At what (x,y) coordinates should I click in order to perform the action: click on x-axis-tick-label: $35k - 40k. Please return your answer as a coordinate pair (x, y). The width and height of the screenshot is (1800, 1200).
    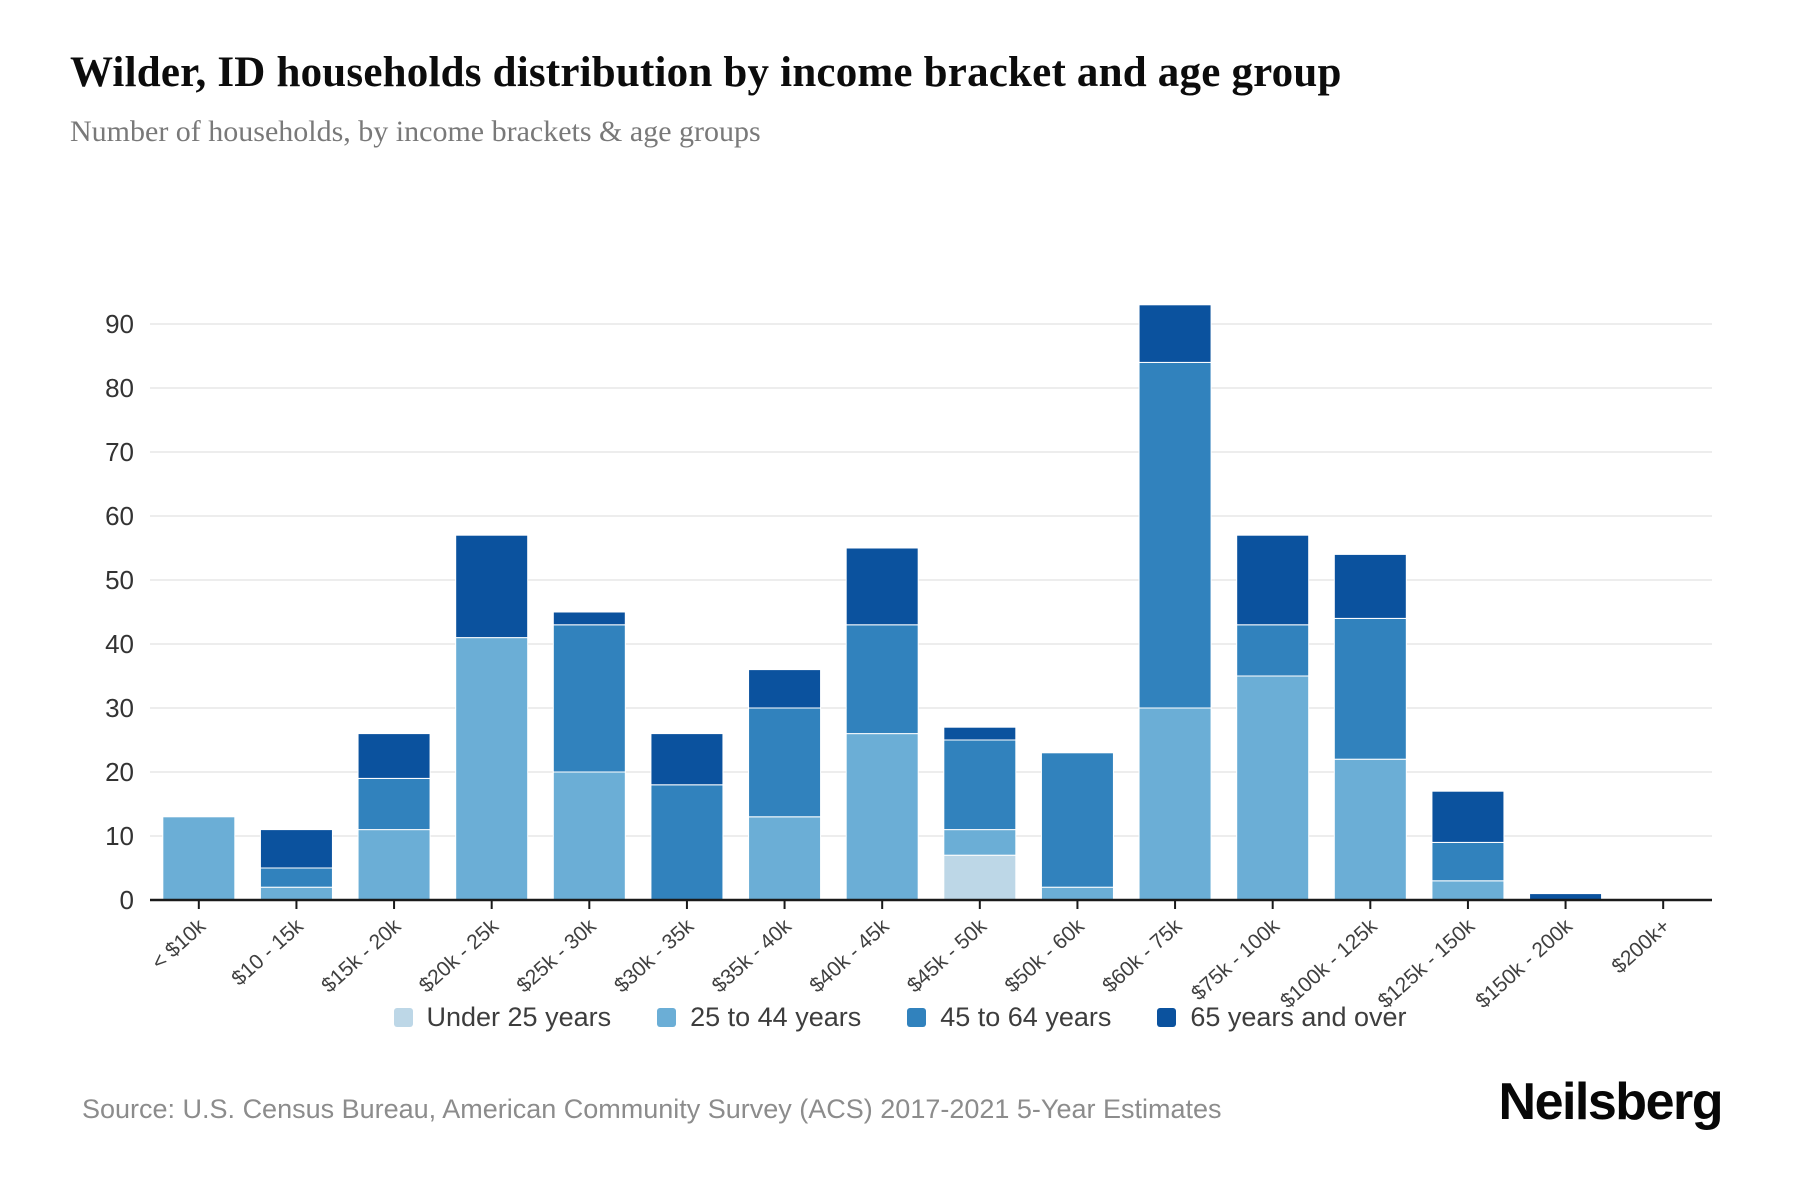
    Looking at the image, I should click on (752, 955).